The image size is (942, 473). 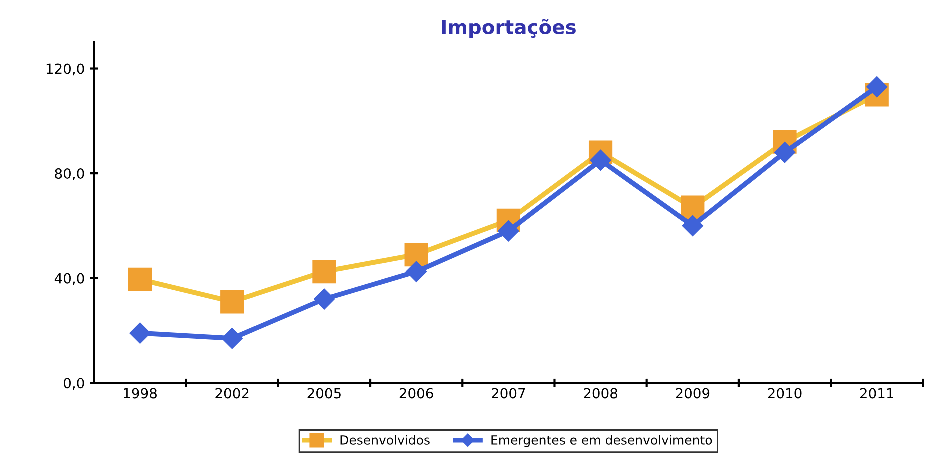 I want to click on x-tick-label: 2007, so click(x=509, y=393).